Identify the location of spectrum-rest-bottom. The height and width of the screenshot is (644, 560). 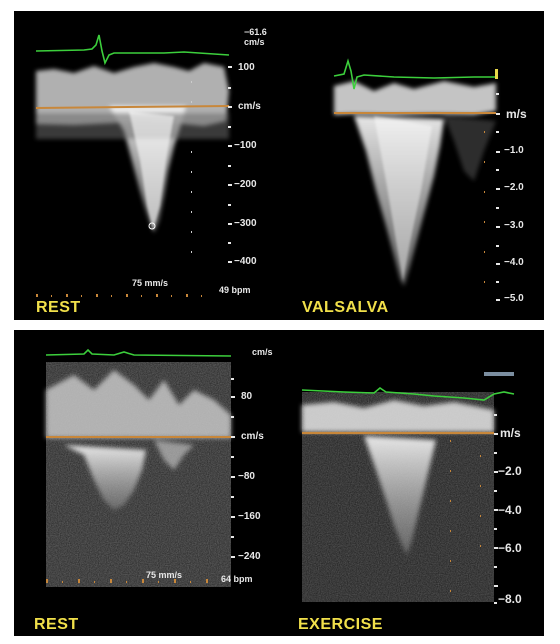
(138, 440).